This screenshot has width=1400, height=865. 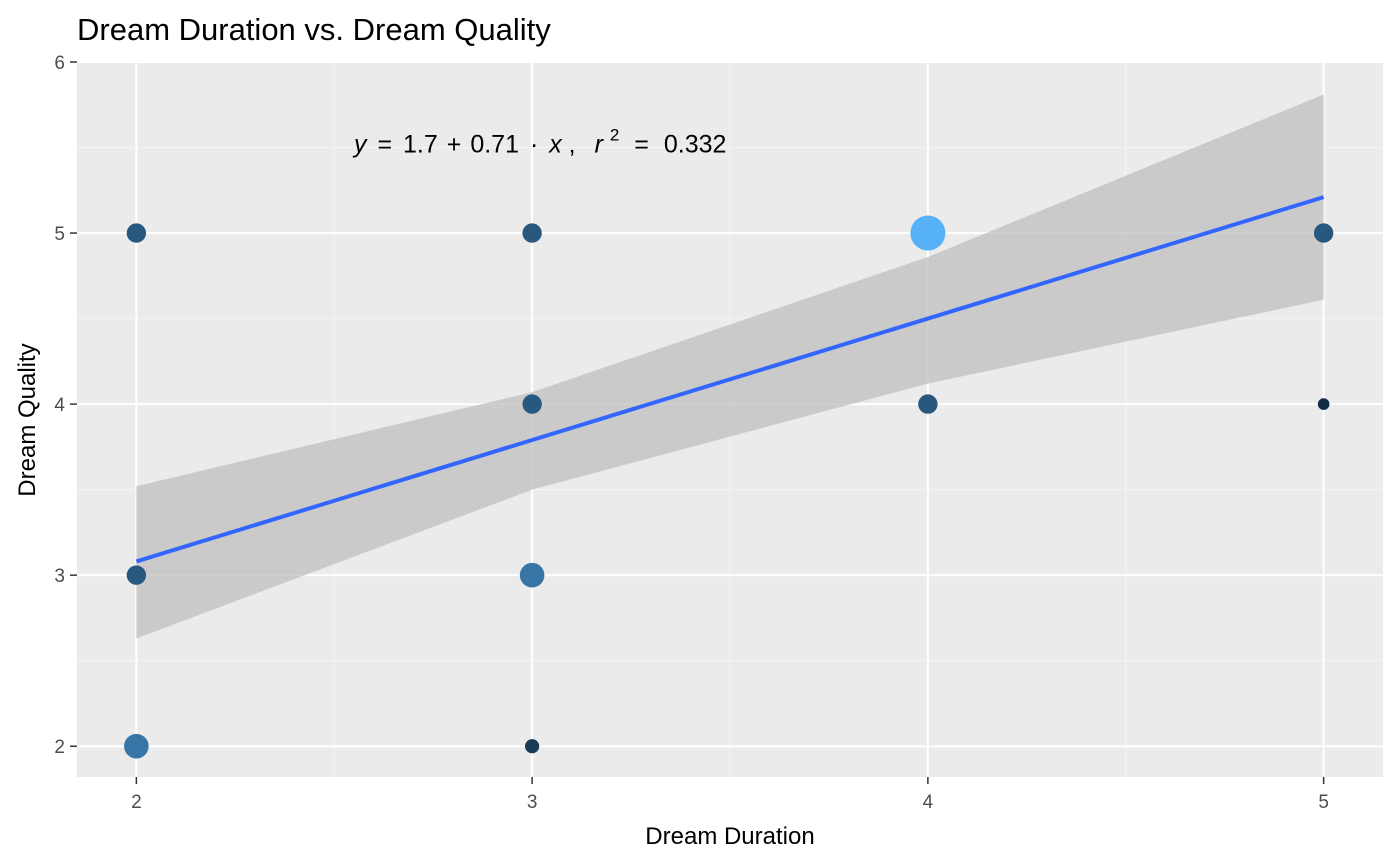 What do you see at coordinates (136, 802) in the screenshot?
I see `x-tick-label: 2` at bounding box center [136, 802].